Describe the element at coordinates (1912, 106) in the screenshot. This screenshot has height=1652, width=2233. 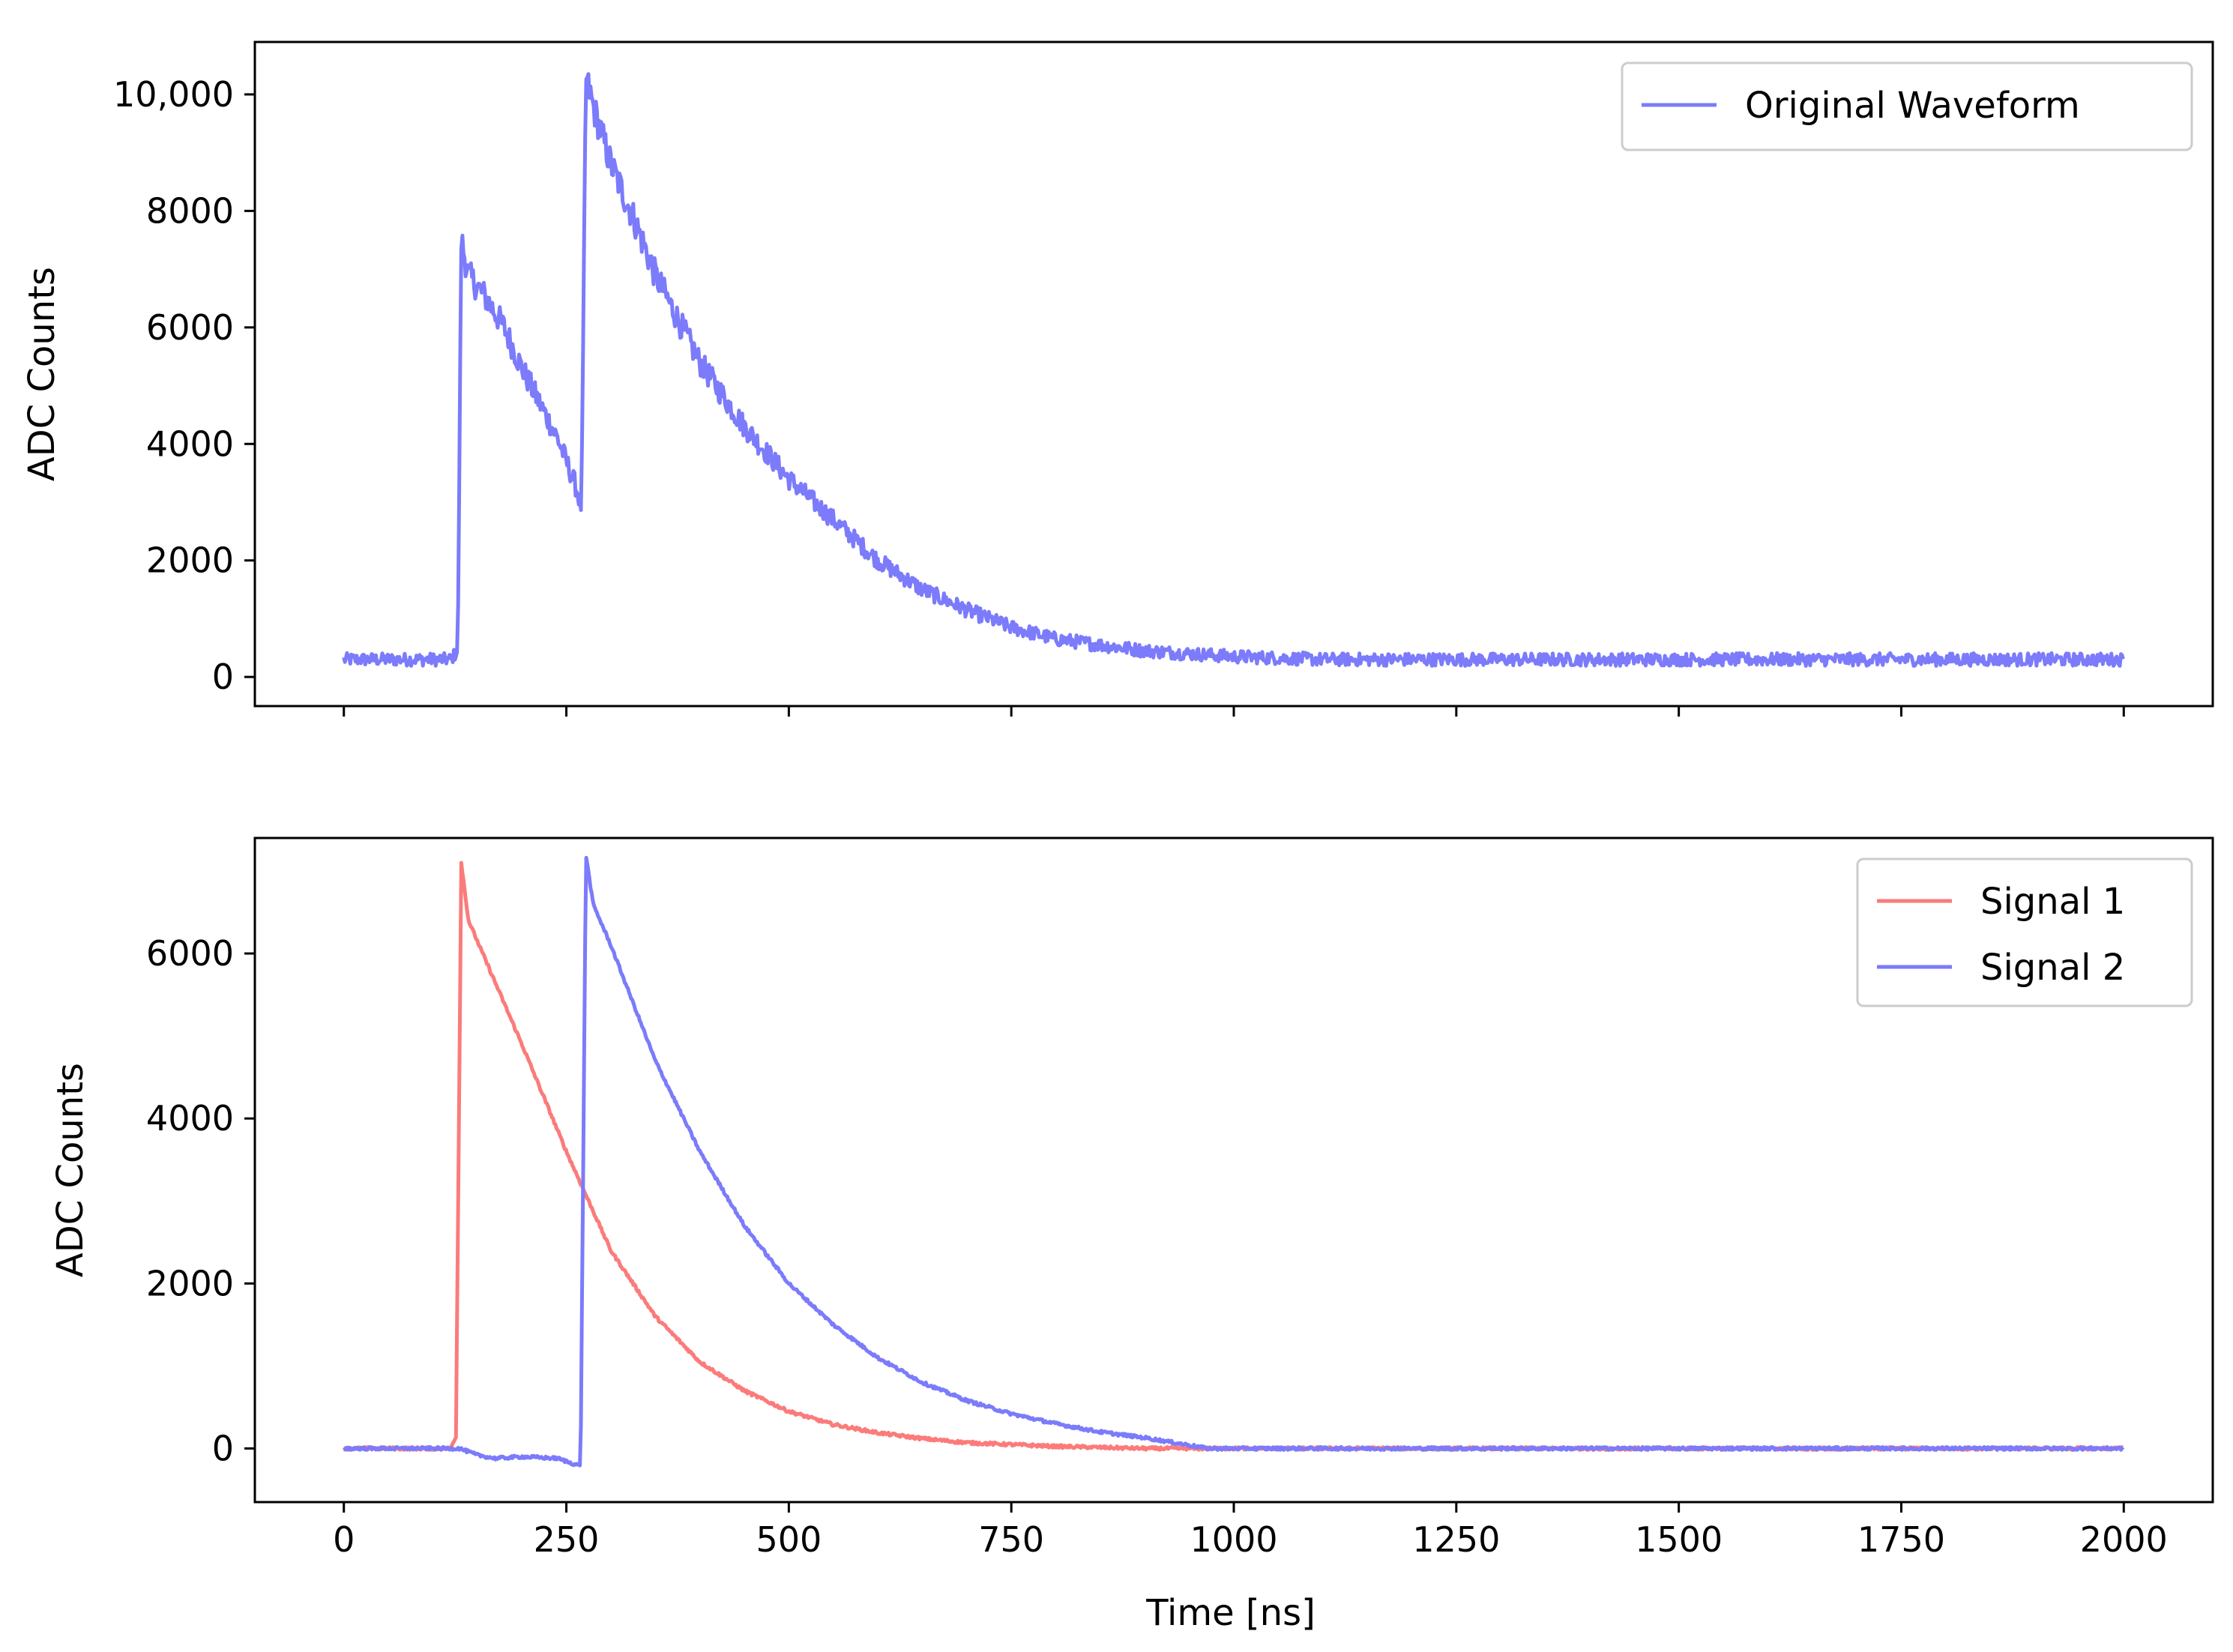
I see `legend-label: Original Waveform` at that location.